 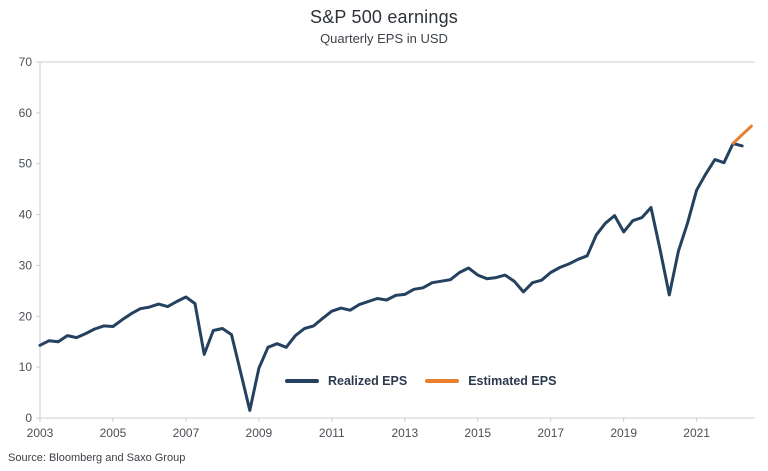 I want to click on estimated-line-swatch, so click(x=442, y=381).